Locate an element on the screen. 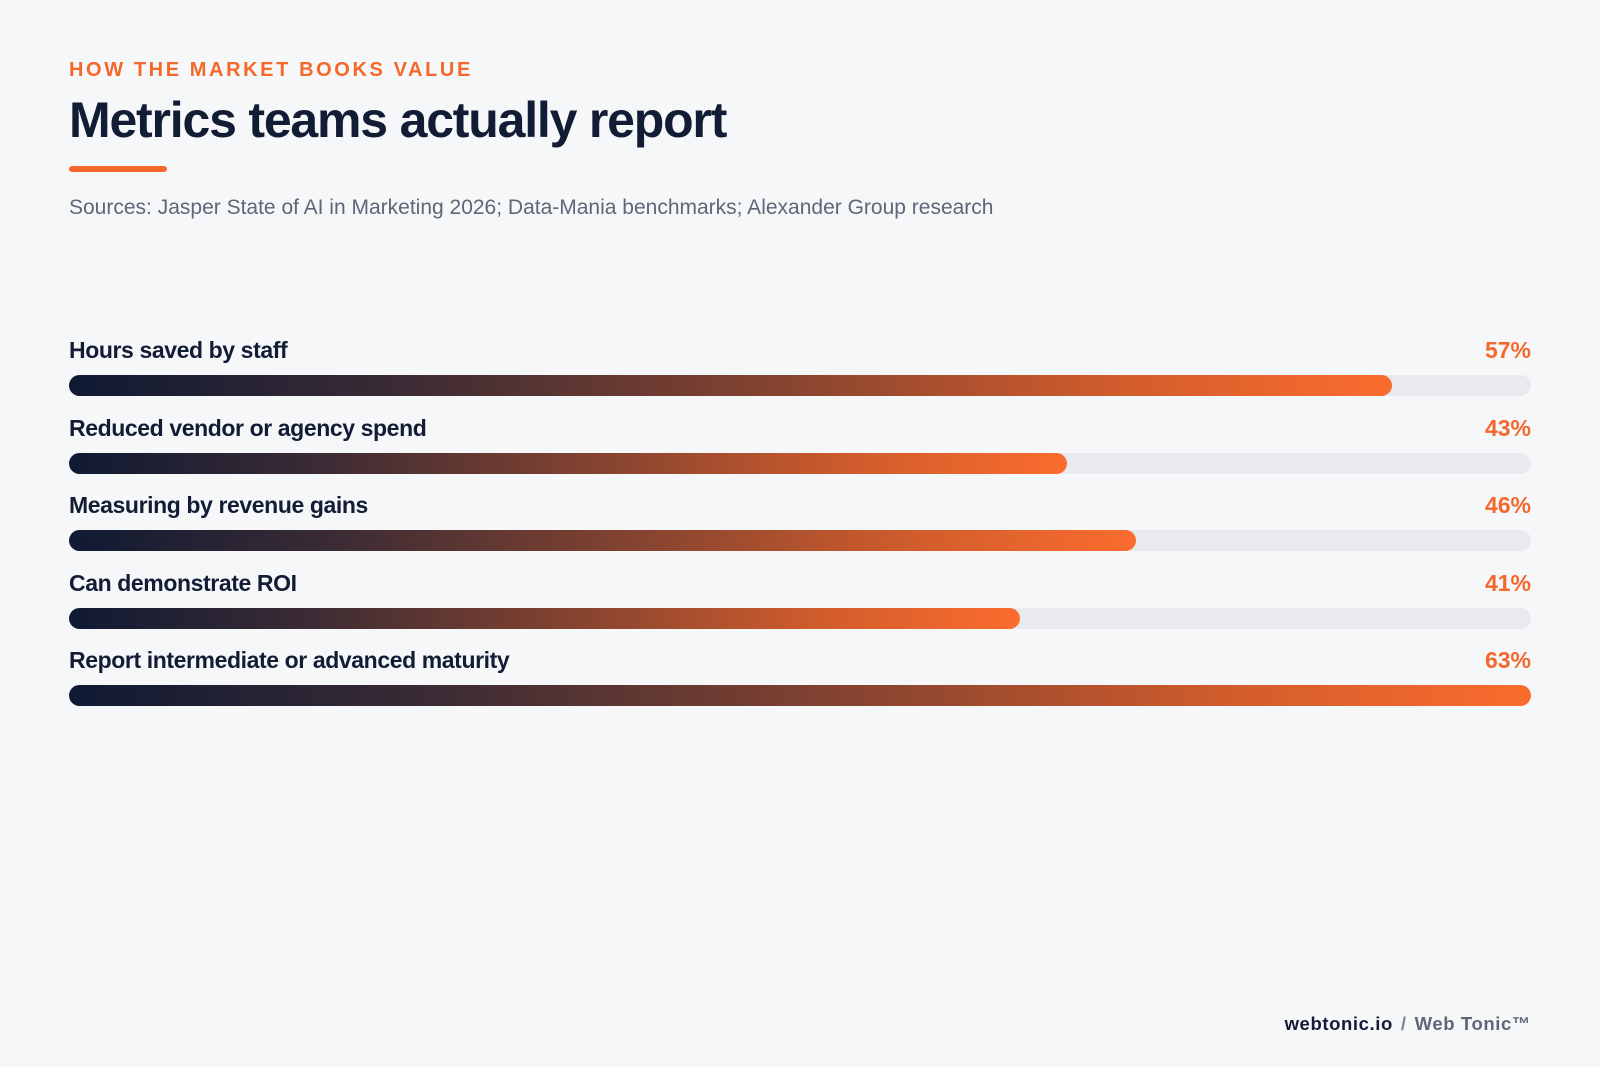 The image size is (1600, 1067). footer-domain: webtonic.io is located at coordinates (1338, 1023).